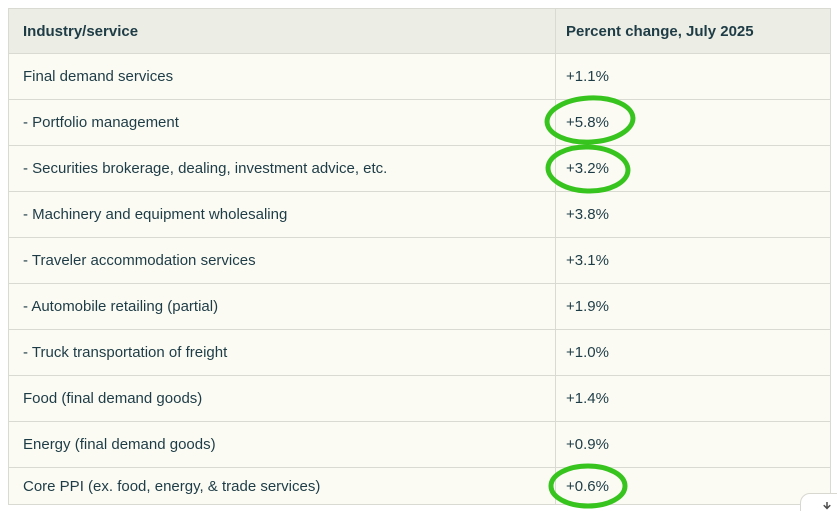  I want to click on table-row: - Automobile retailing (partial) +1.9%, so click(419, 306).